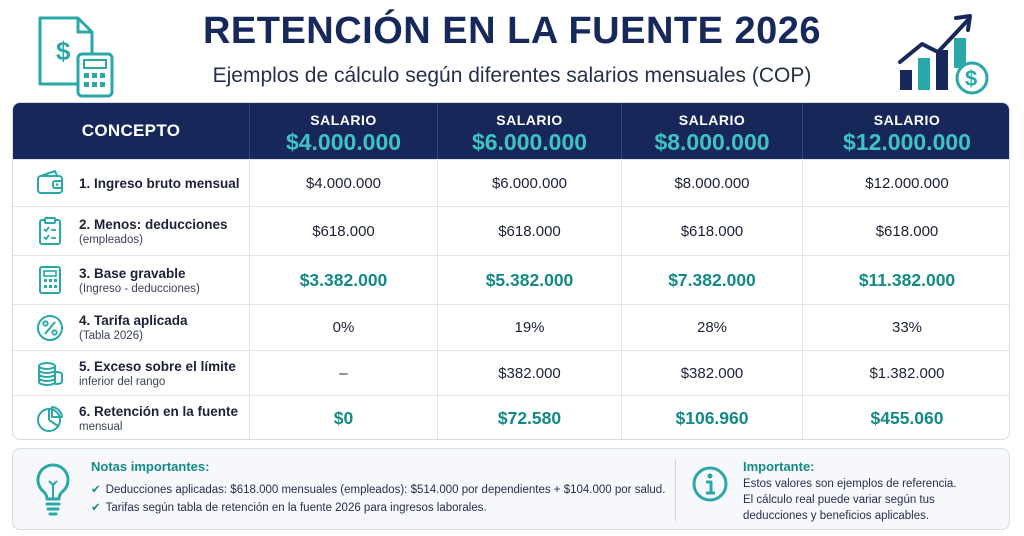 The width and height of the screenshot is (1024, 536). What do you see at coordinates (50, 328) in the screenshot?
I see `percent-icon` at bounding box center [50, 328].